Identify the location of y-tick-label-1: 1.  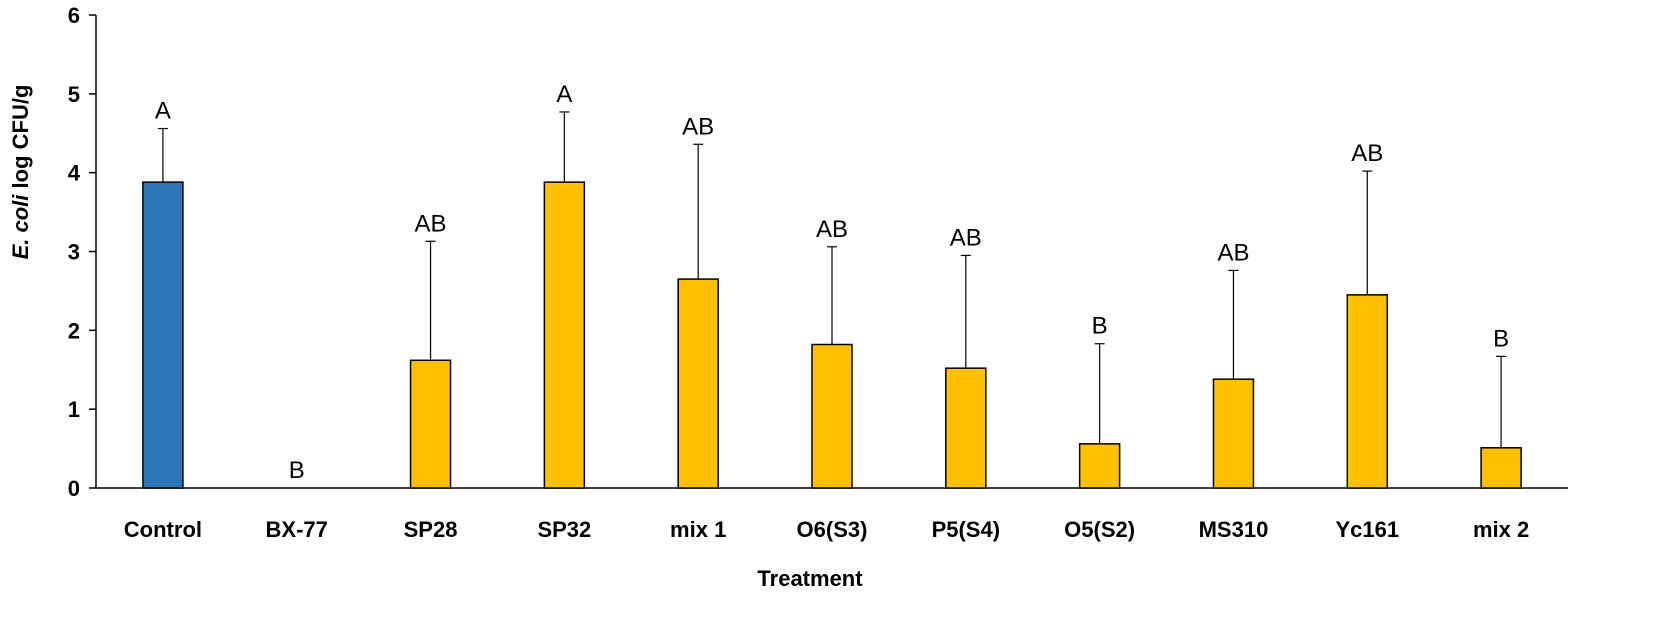
(74, 409).